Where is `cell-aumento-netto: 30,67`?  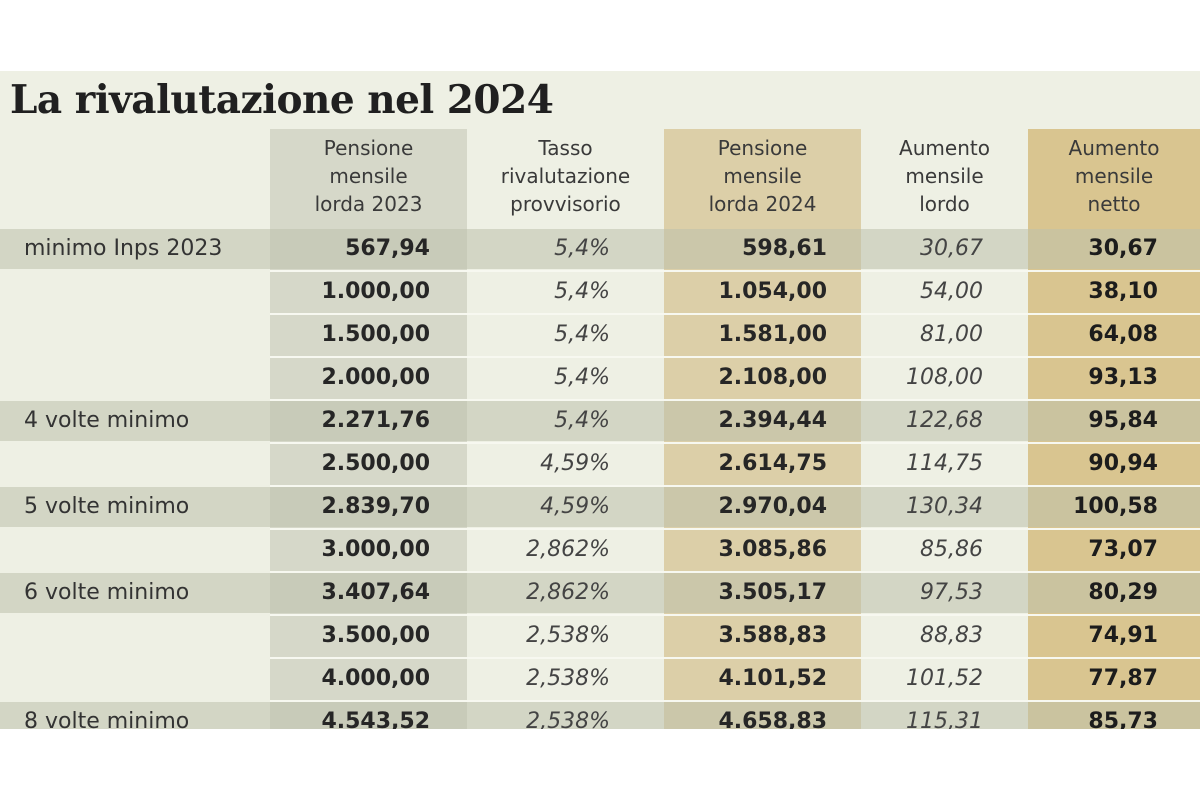
cell-aumento-netto: 30,67 is located at coordinates (1123, 248).